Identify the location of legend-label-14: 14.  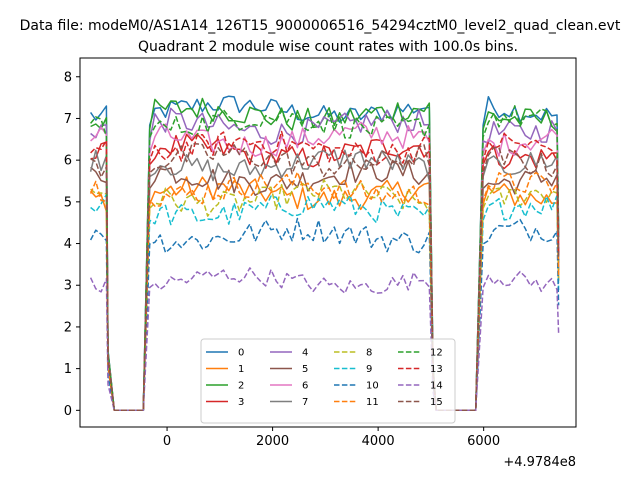
(436, 386).